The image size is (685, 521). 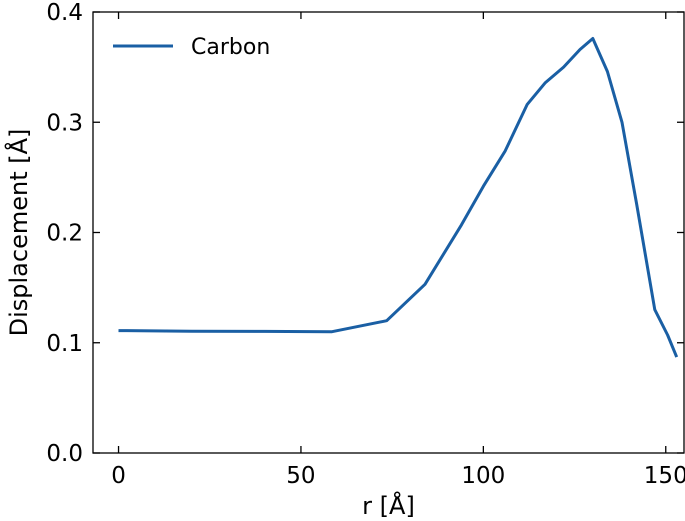 I want to click on x-tick-label: 0, so click(x=118, y=476).